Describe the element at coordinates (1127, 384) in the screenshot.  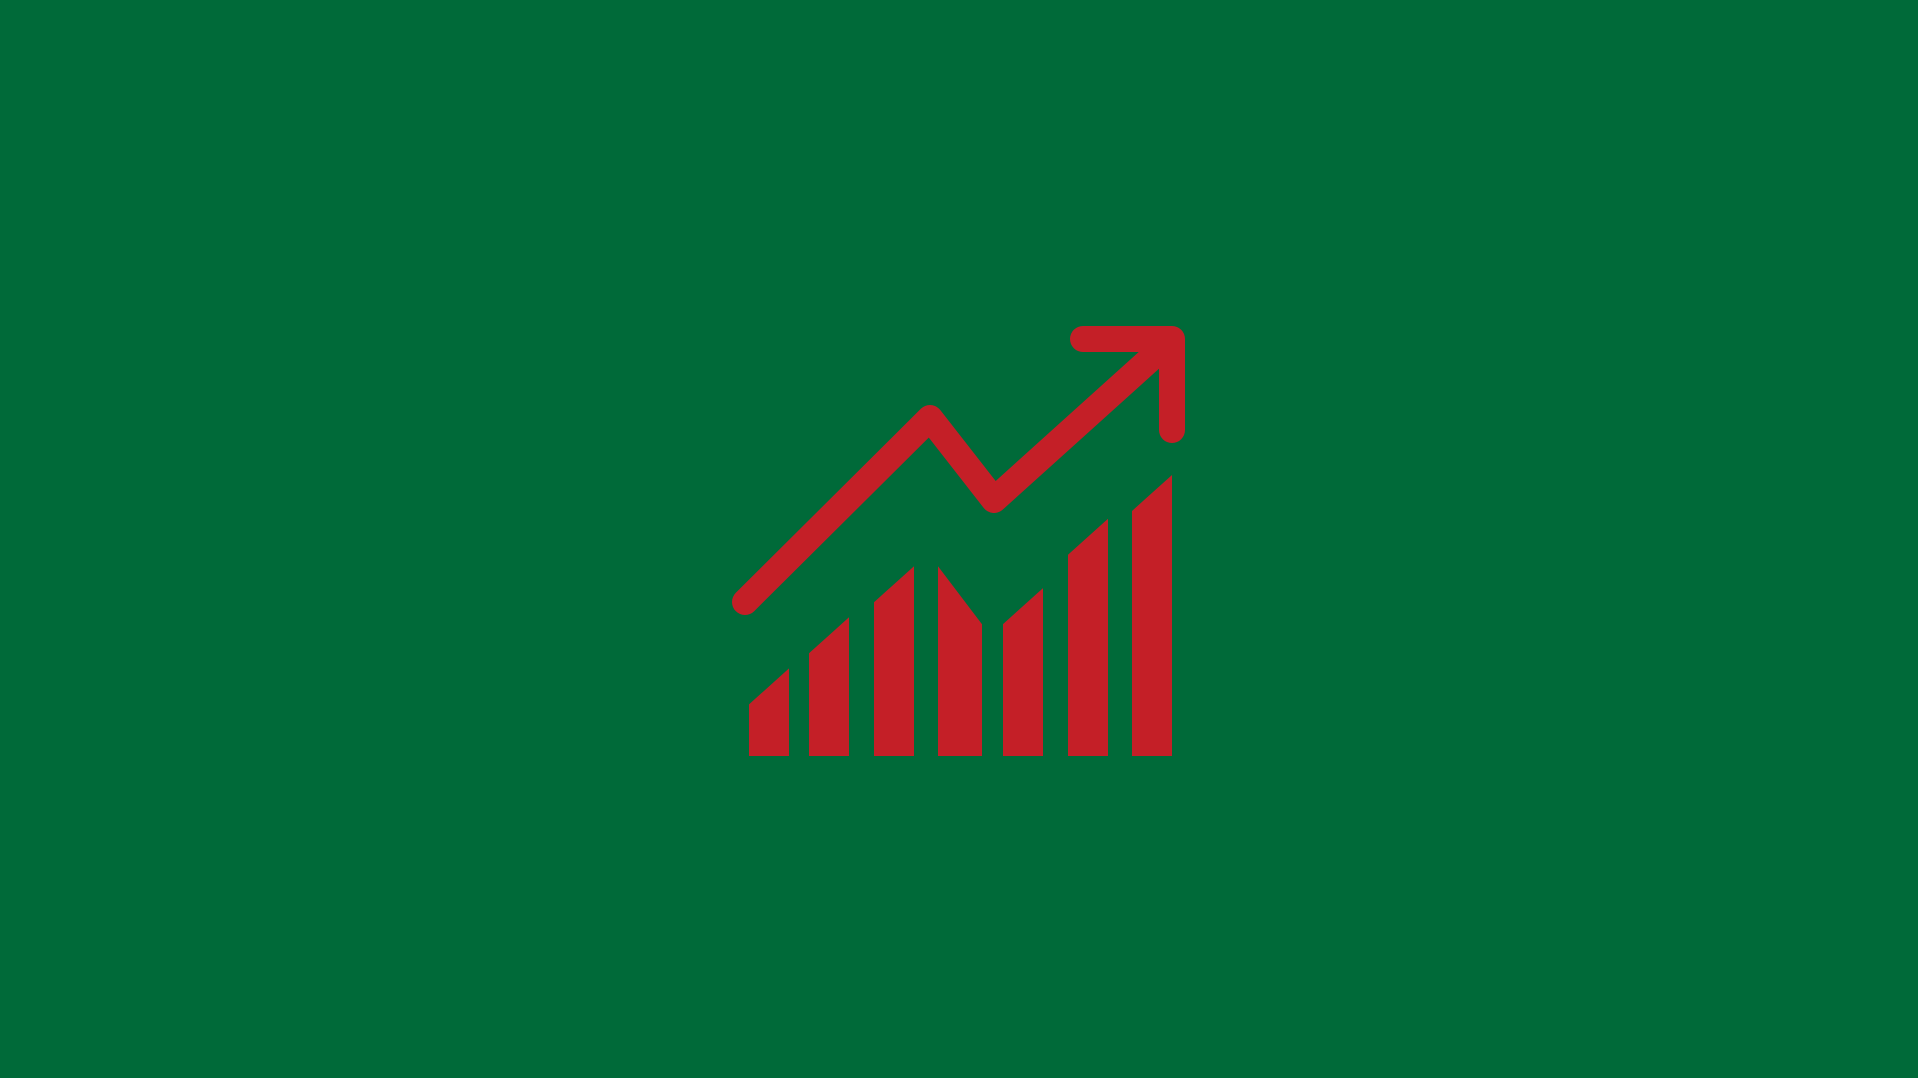
I see `arrow-head` at that location.